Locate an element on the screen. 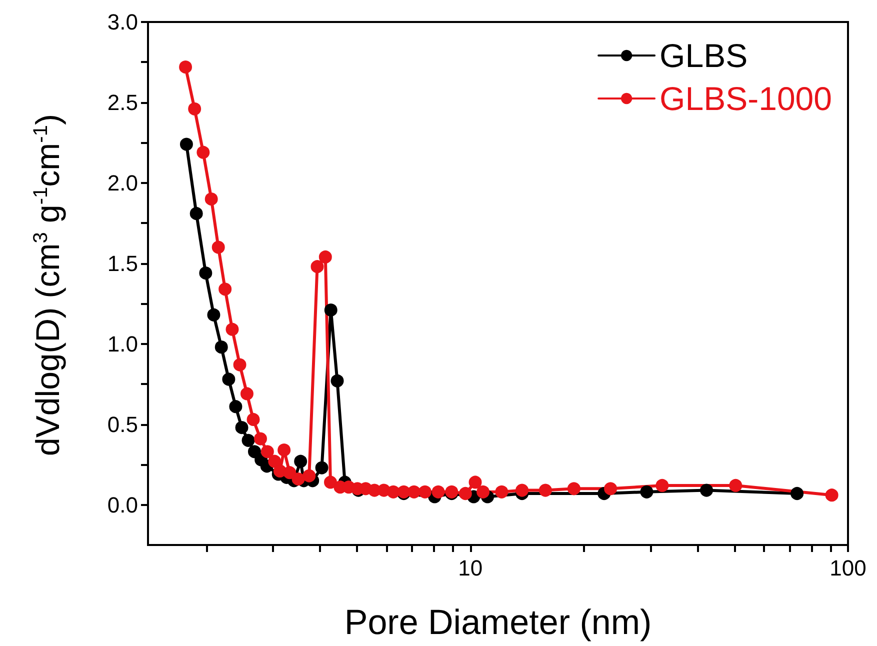 This screenshot has height=646, width=877. x-tick-label: 100 is located at coordinates (848, 568).